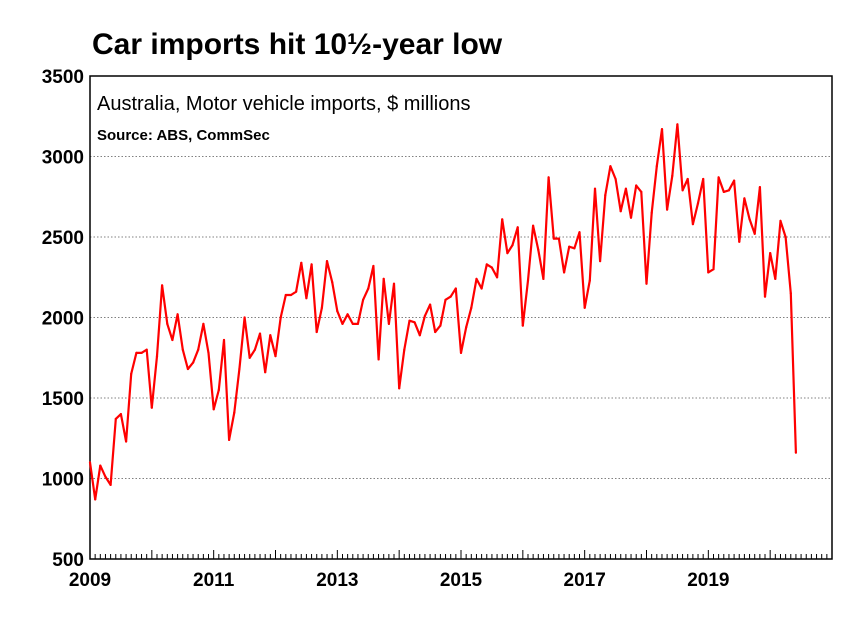 This screenshot has width=860, height=621. I want to click on x-tick-label-2011: 2011, so click(214, 580).